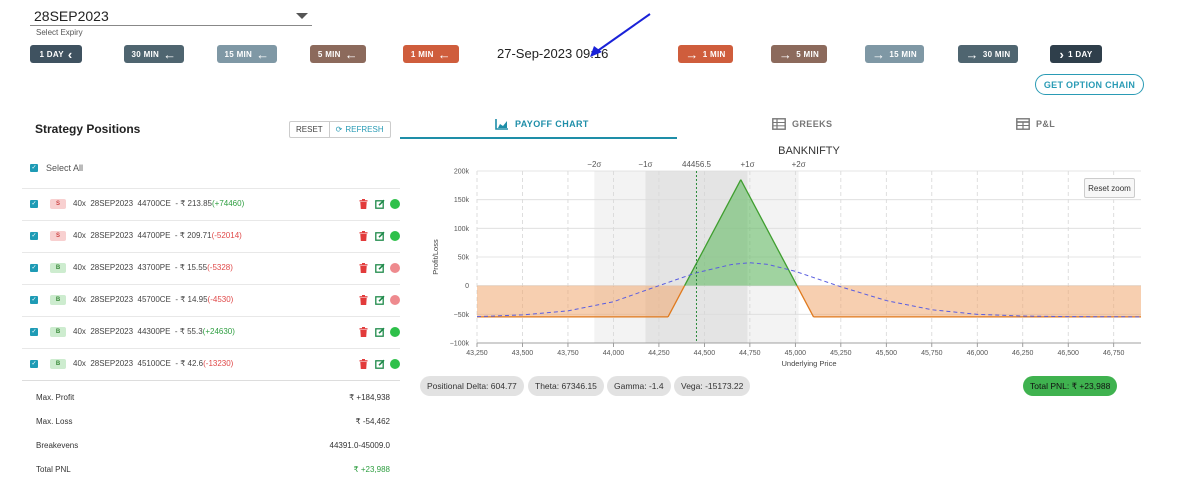 The height and width of the screenshot is (491, 1200). What do you see at coordinates (54, 421) in the screenshot?
I see `max-loss-label: Max. Loss` at bounding box center [54, 421].